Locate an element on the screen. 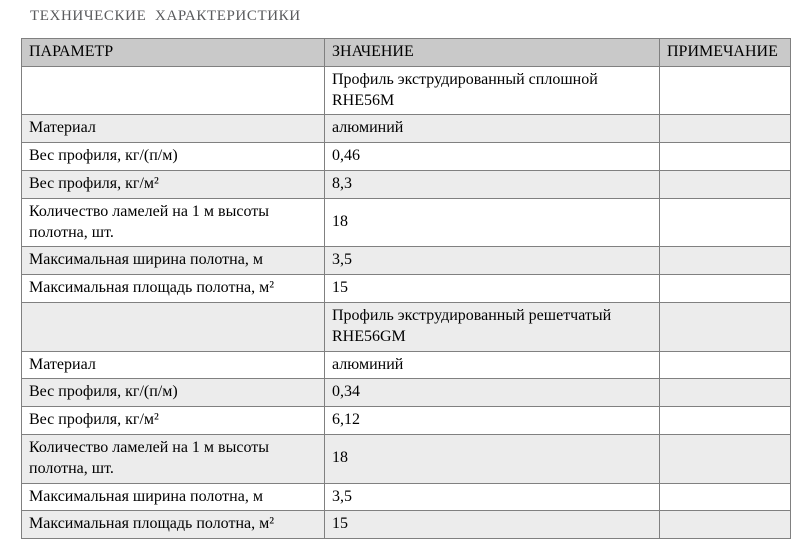 This screenshot has width=808, height=560. table-row: Вес профиля, кг/м² 8,3 is located at coordinates (406, 184).